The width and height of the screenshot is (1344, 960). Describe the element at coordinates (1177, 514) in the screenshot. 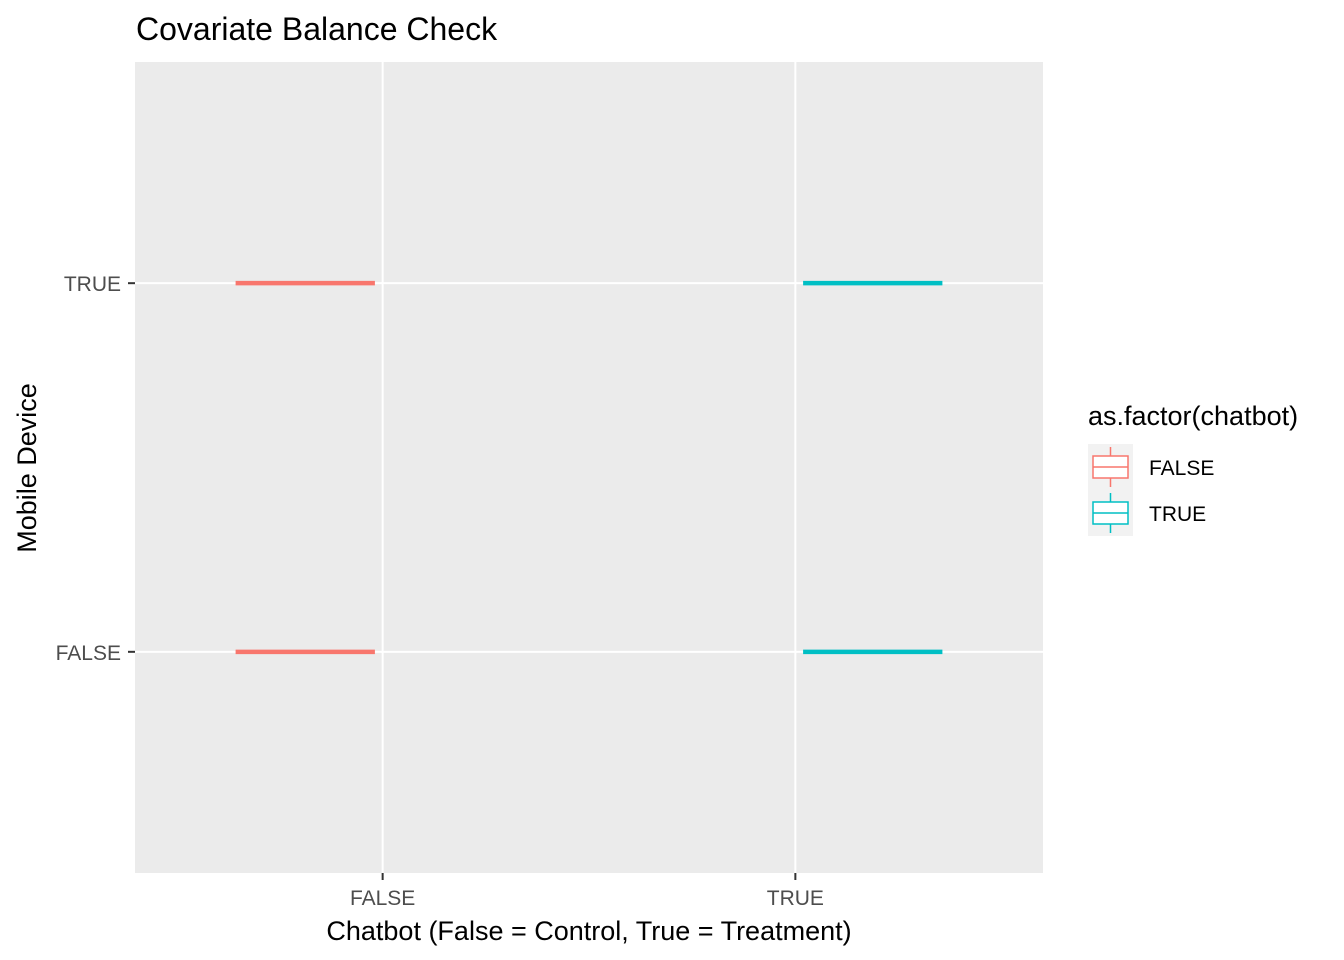

I see `legend-label: TRUE` at that location.